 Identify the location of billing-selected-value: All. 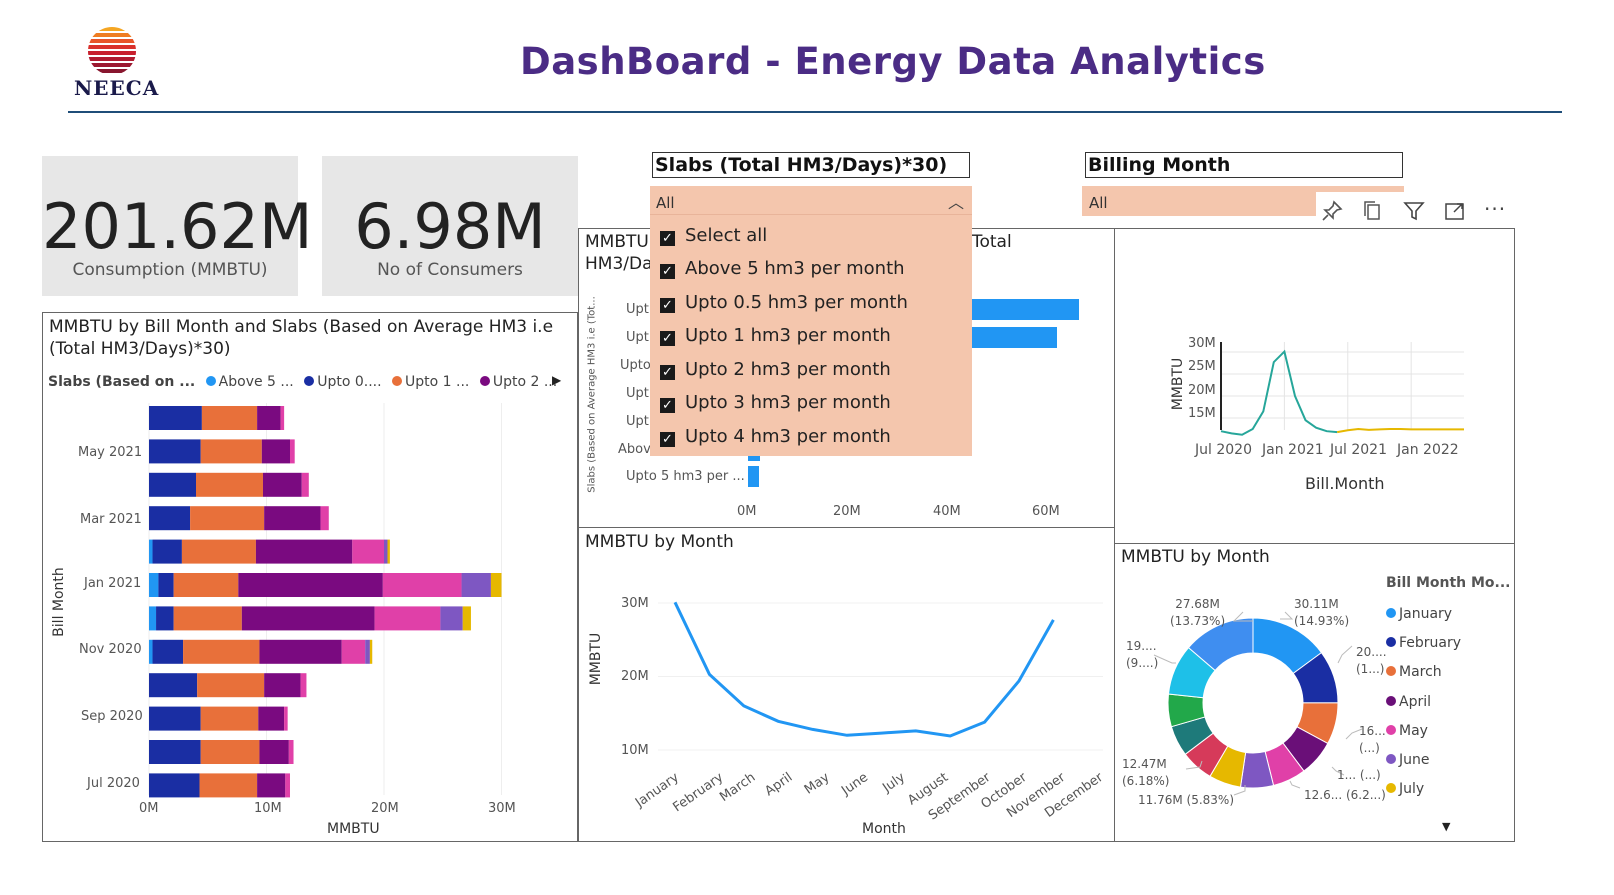
(1098, 203).